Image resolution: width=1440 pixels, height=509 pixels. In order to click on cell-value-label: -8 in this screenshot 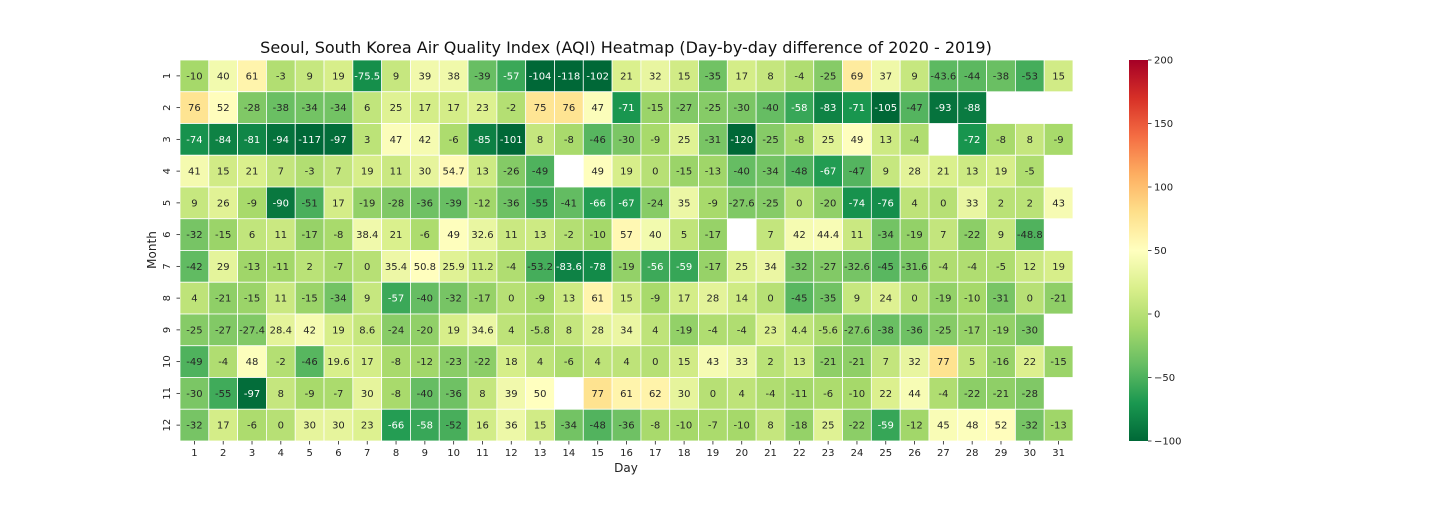, I will do `click(799, 140)`.